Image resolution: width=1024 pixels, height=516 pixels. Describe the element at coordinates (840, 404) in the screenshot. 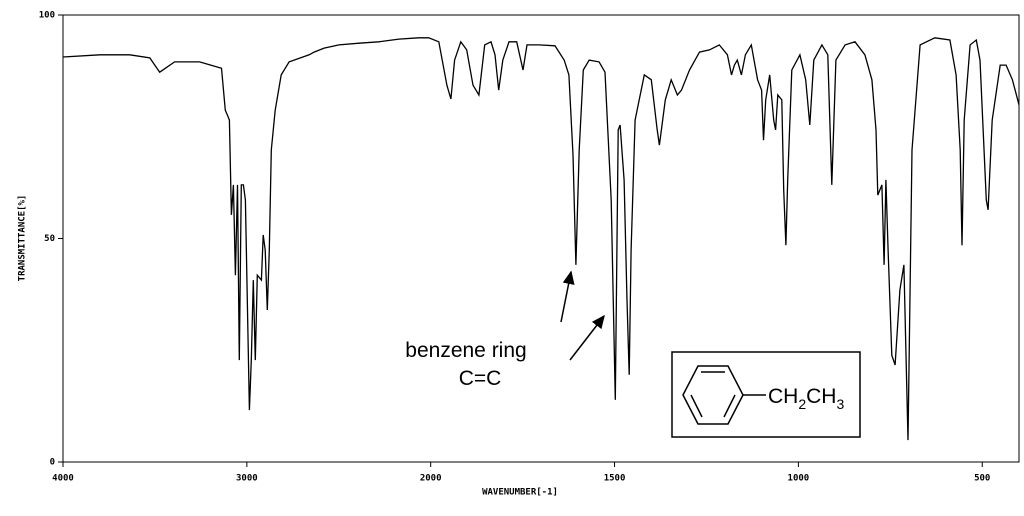

I see `formula-sub: 3` at that location.